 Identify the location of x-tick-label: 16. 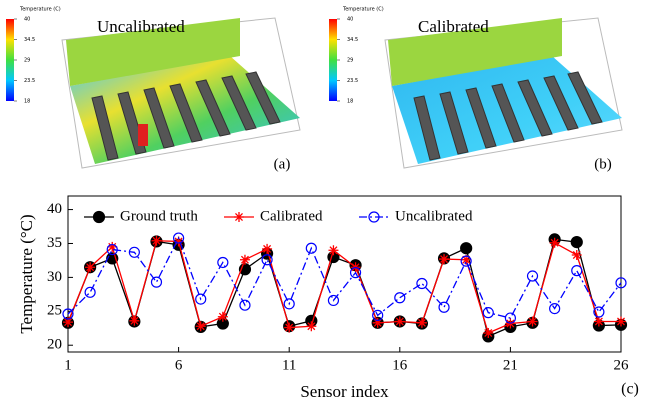
(400, 365).